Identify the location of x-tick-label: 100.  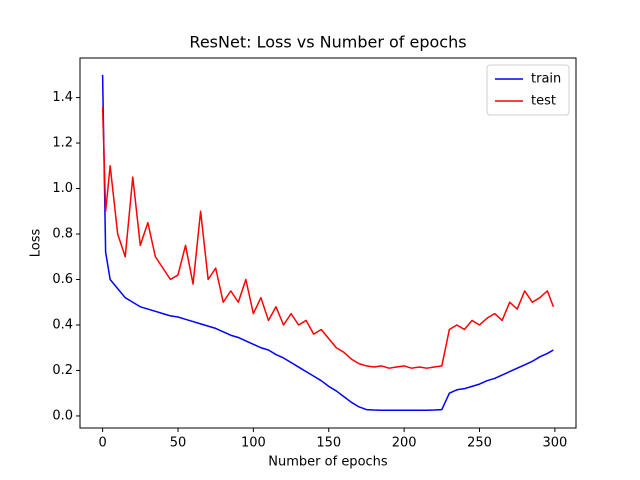
(253, 443).